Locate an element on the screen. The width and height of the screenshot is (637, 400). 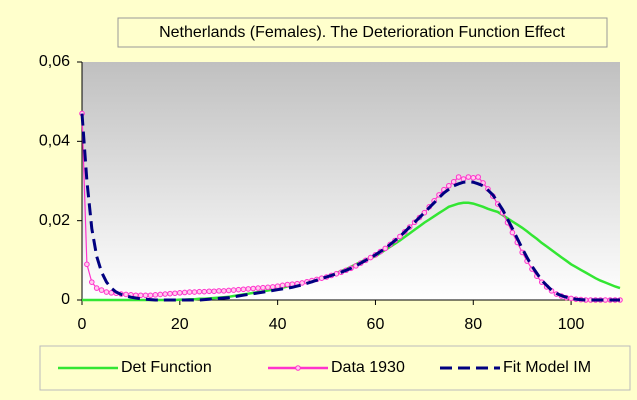
y-tick-label: 0,02 is located at coordinates (54, 220).